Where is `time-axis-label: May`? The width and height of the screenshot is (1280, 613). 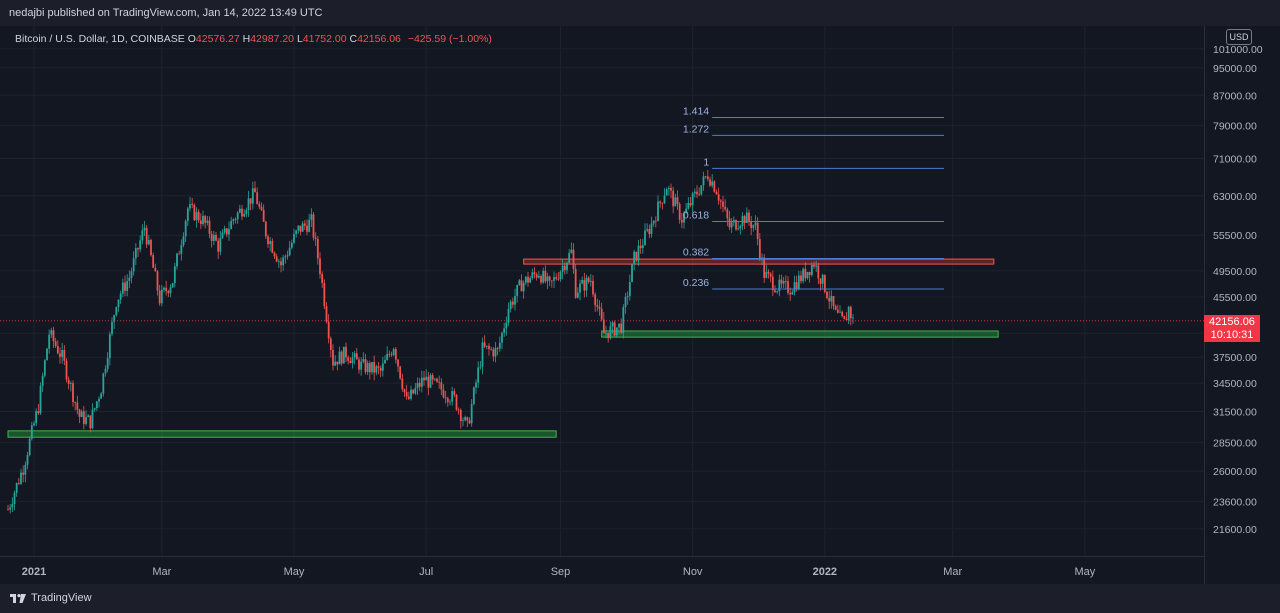
time-axis-label: May is located at coordinates (1084, 572).